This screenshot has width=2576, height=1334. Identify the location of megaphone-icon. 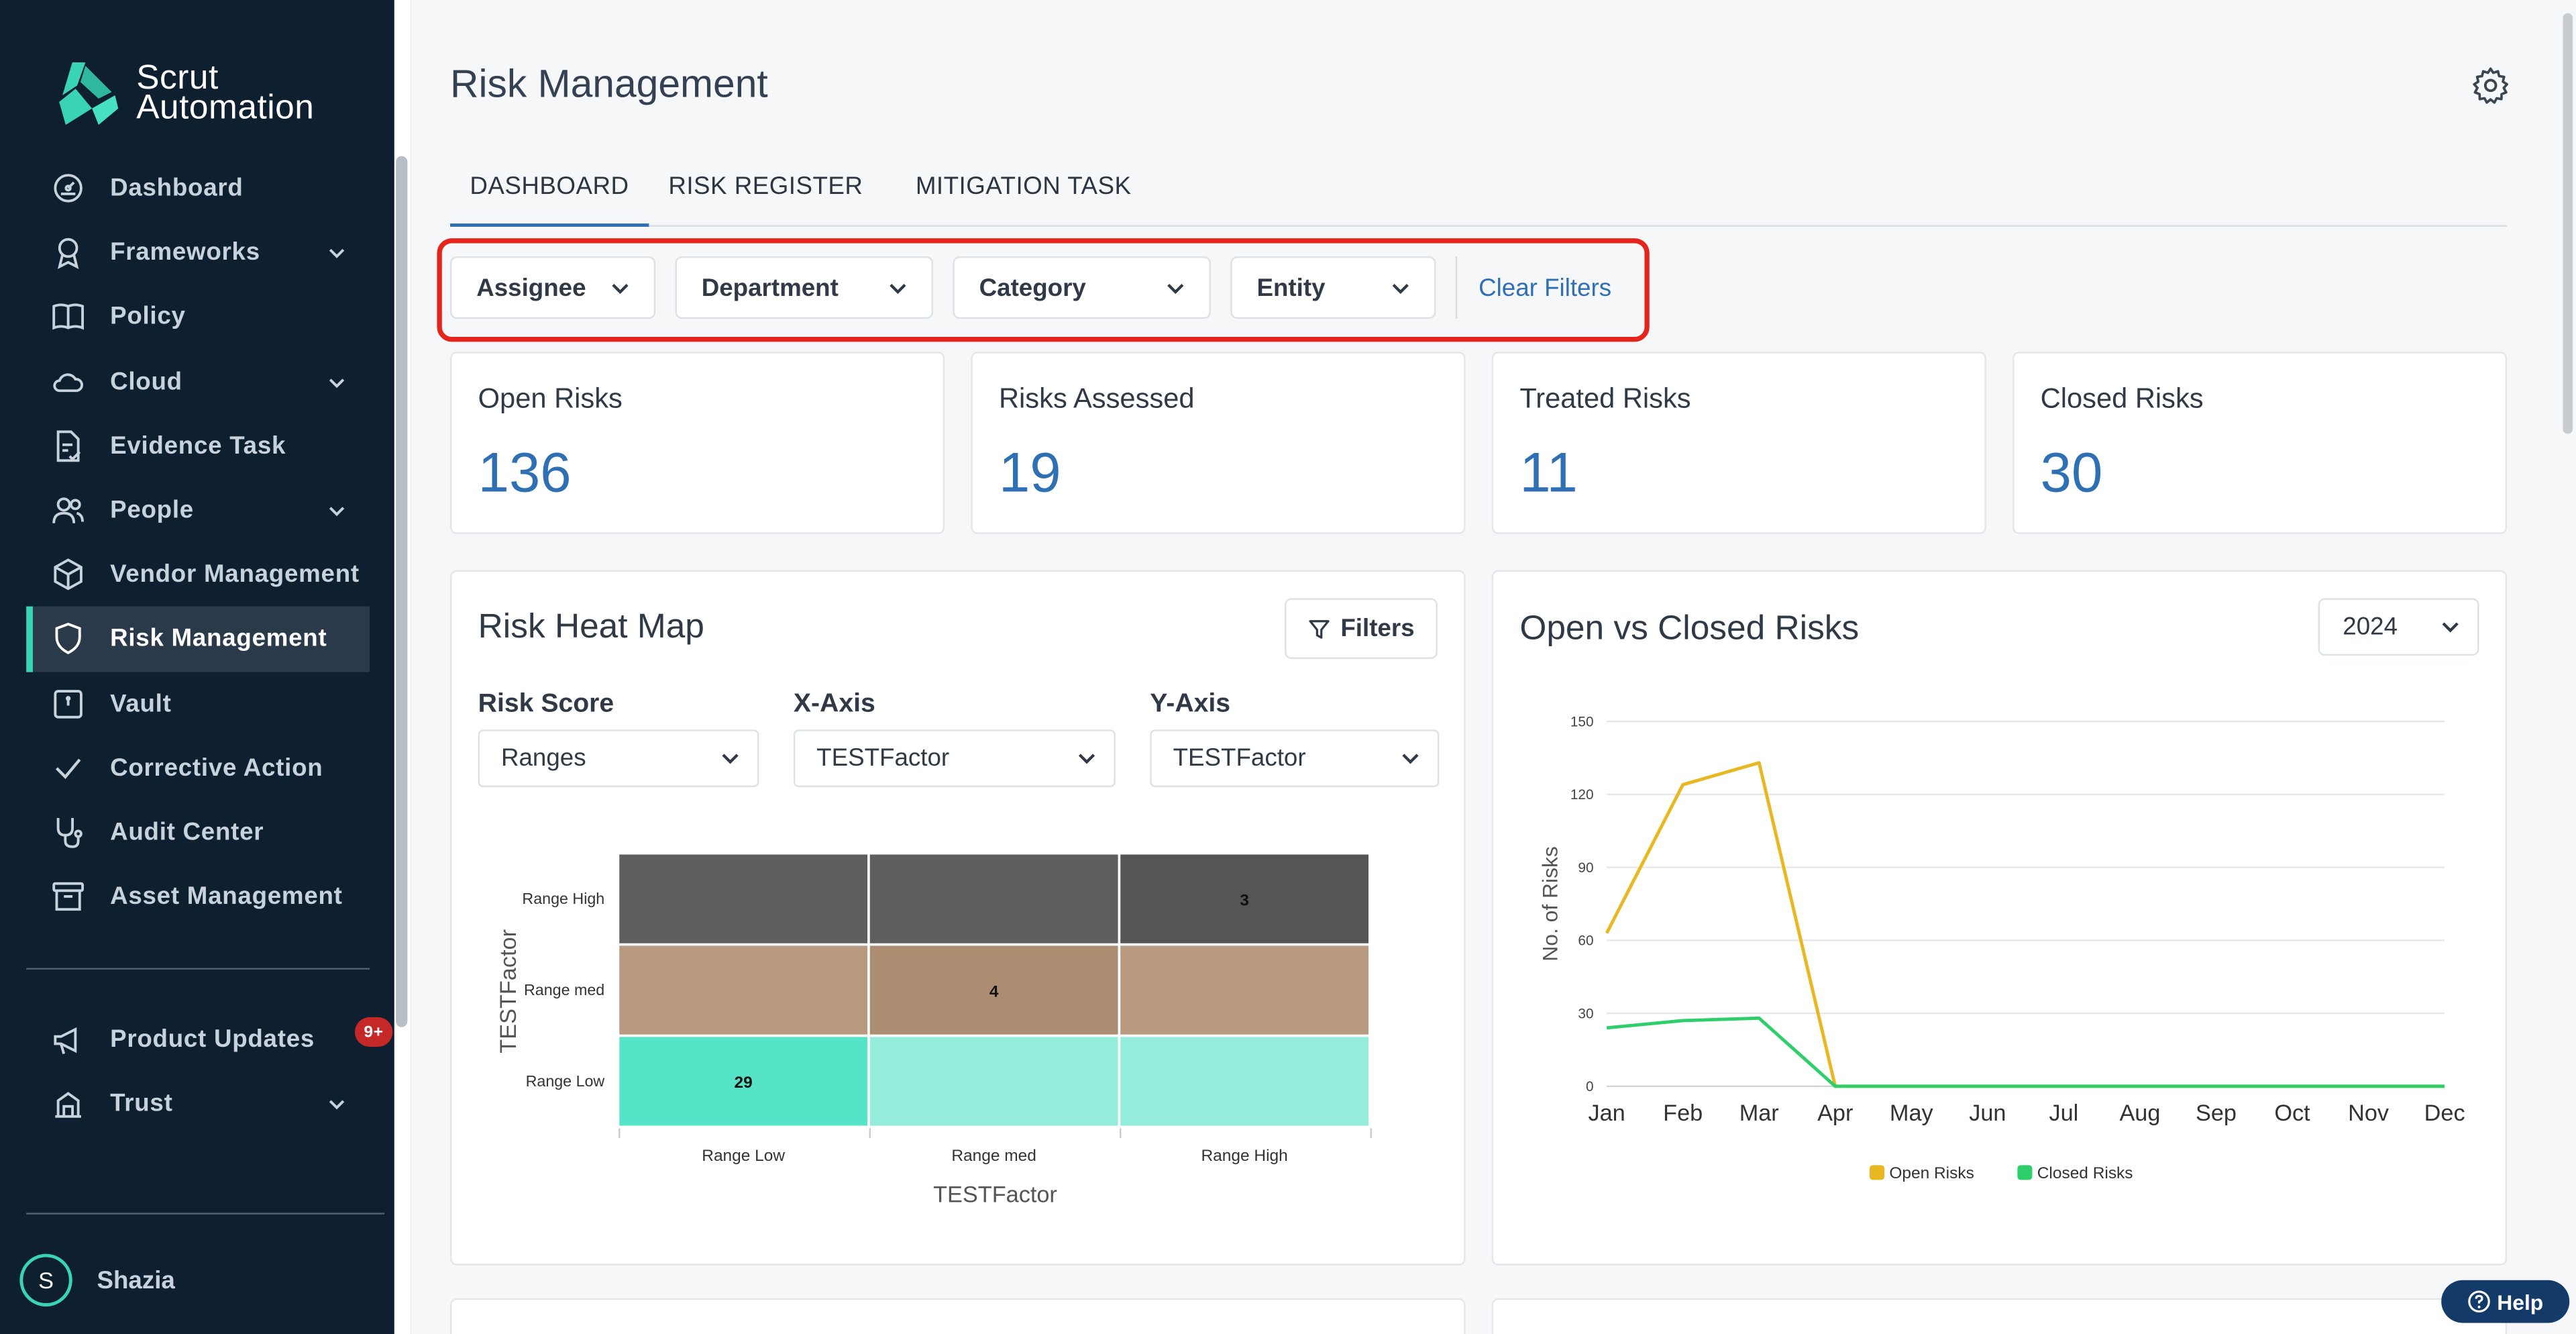
(67, 1039).